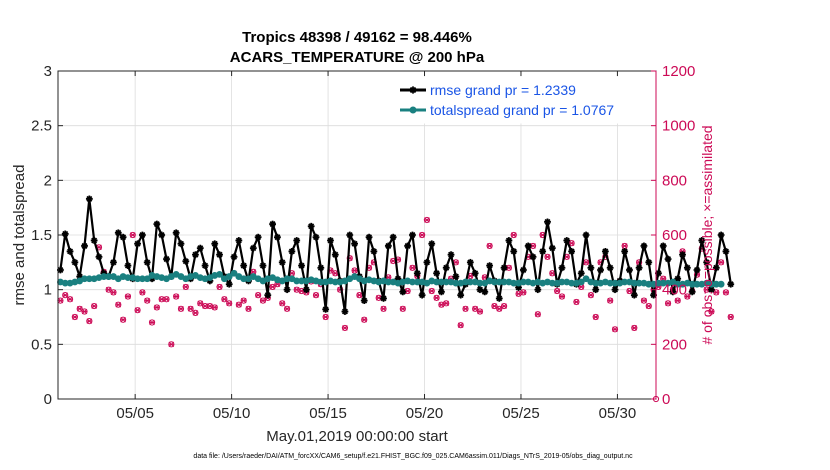 This screenshot has width=830, height=470. What do you see at coordinates (48, 290) in the screenshot?
I see `y-tick-label: 1` at bounding box center [48, 290].